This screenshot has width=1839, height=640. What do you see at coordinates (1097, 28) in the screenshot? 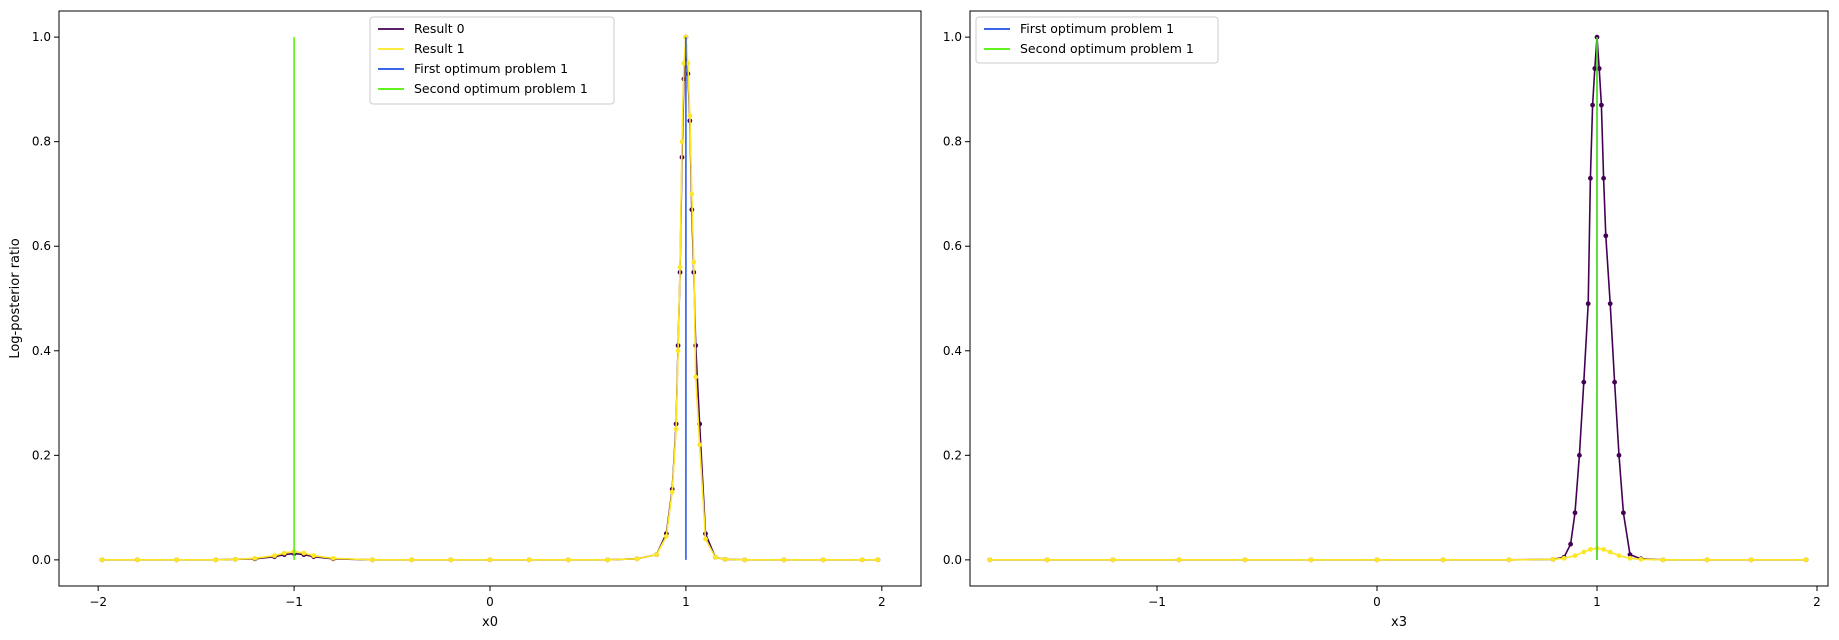
I see `legend-entry: First optimum problem 1` at bounding box center [1097, 28].